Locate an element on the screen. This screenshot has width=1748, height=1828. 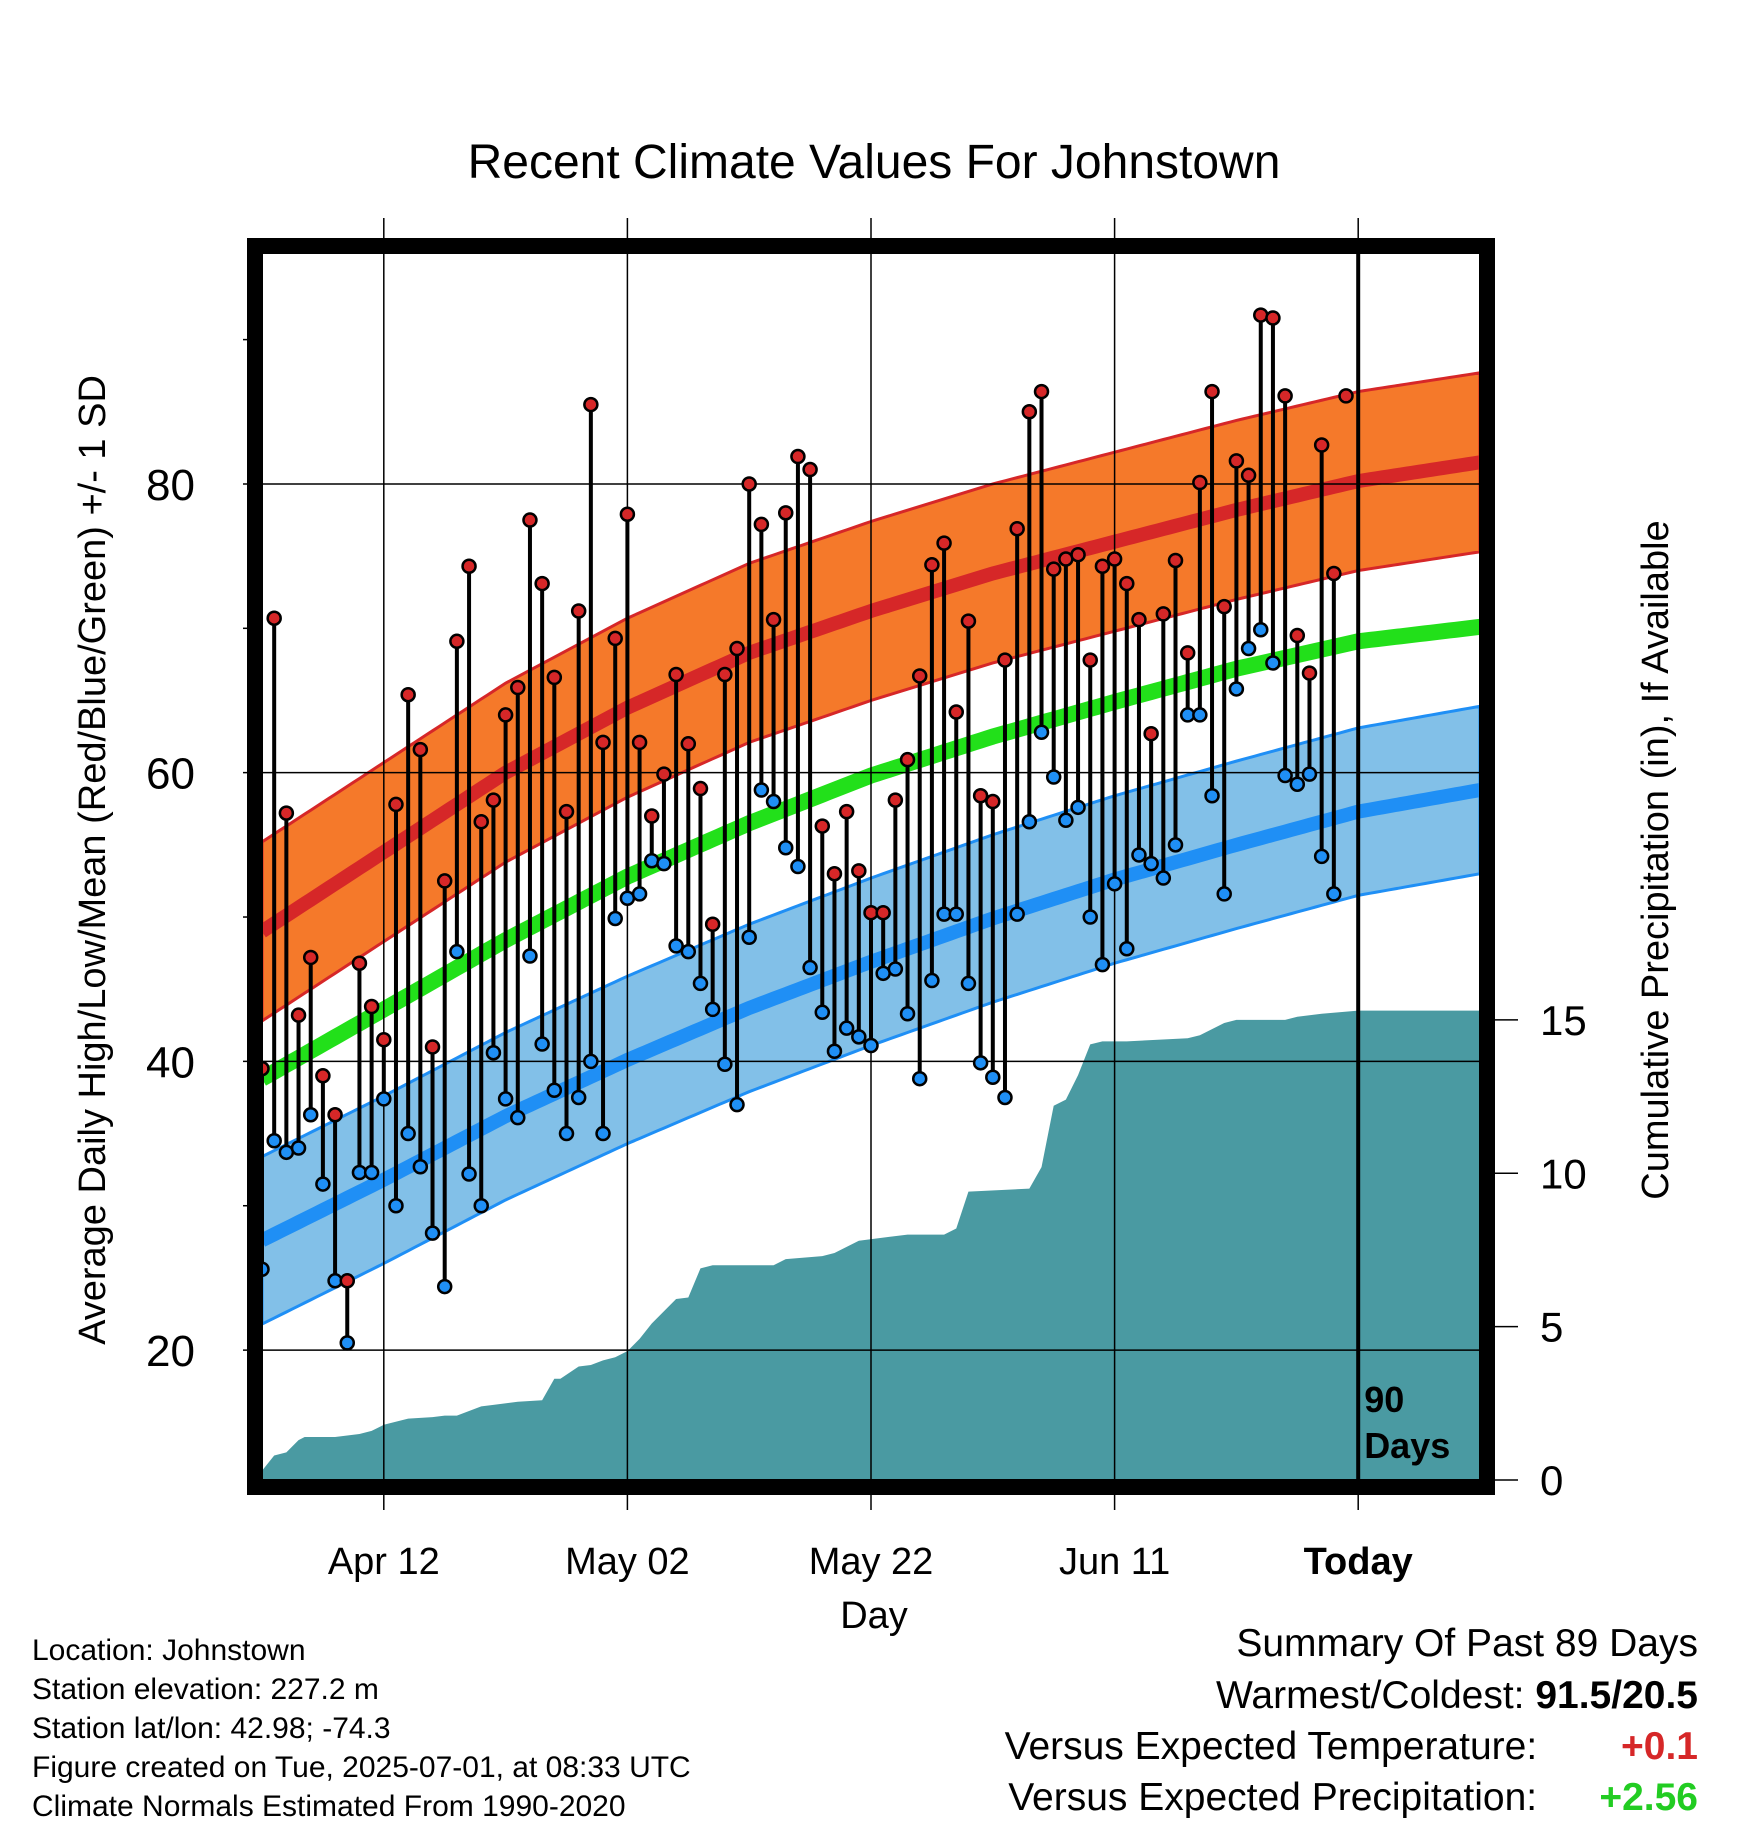
x-tick-label-jun-11: Jun 11 is located at coordinates (1114, 1562).